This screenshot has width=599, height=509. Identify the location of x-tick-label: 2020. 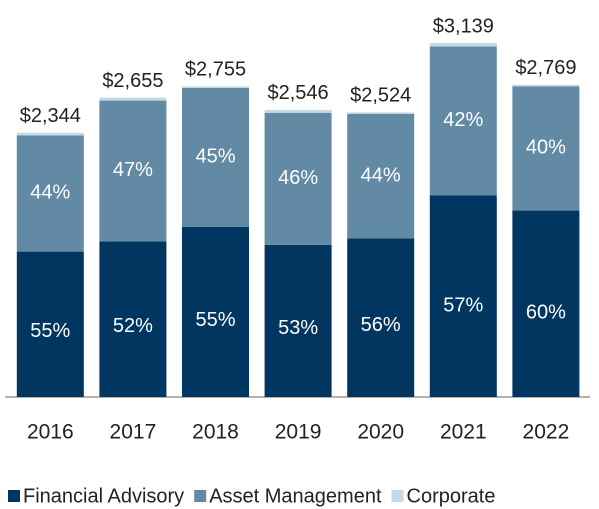
(380, 432).